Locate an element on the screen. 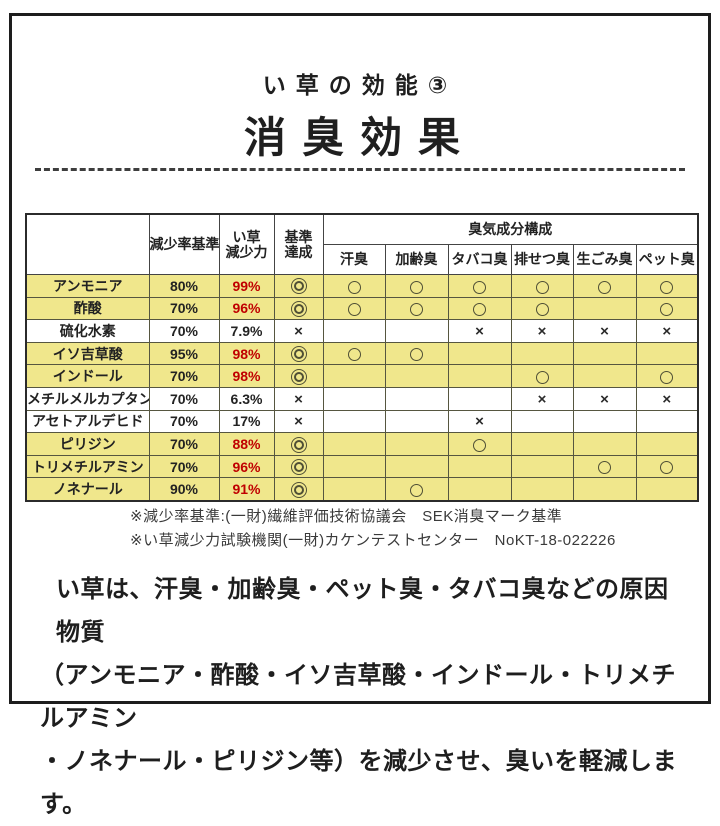  header-odor-pet: ペット臭 is located at coordinates (667, 259).